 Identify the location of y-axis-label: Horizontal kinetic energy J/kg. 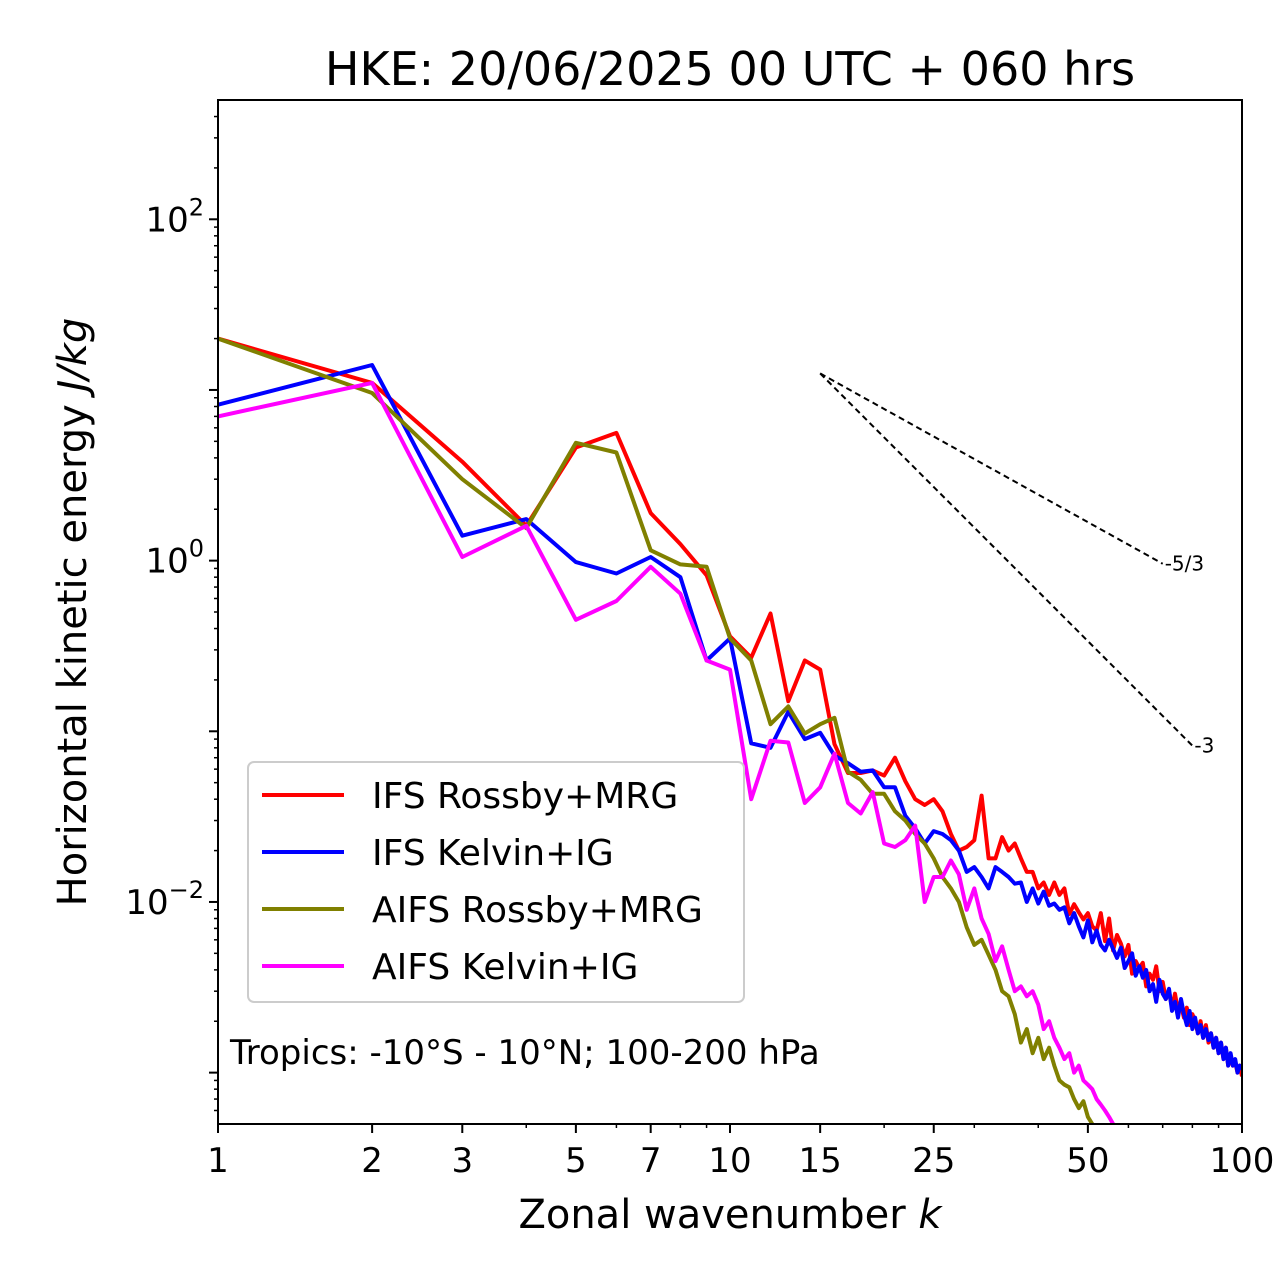
(73, 612).